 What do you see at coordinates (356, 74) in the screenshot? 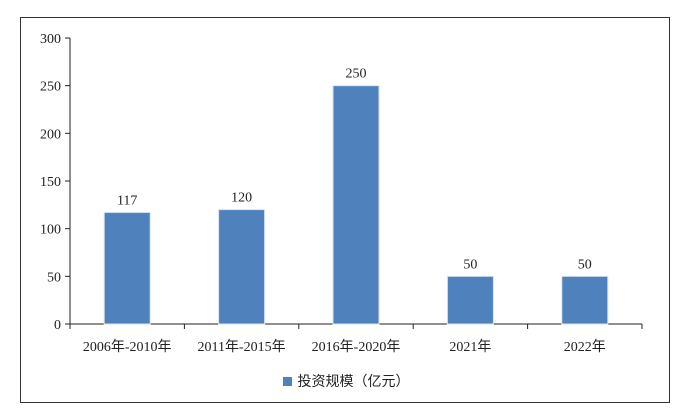
I see `data-label: 250` at bounding box center [356, 74].